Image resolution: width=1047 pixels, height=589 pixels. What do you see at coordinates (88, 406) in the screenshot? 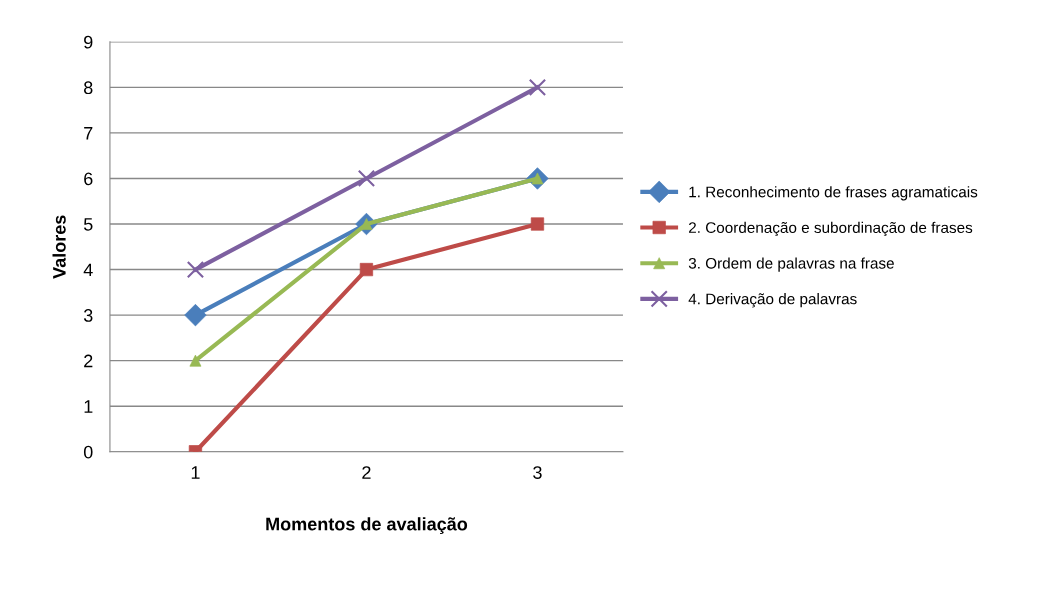
I see `y-tick-label: 1` at bounding box center [88, 406].